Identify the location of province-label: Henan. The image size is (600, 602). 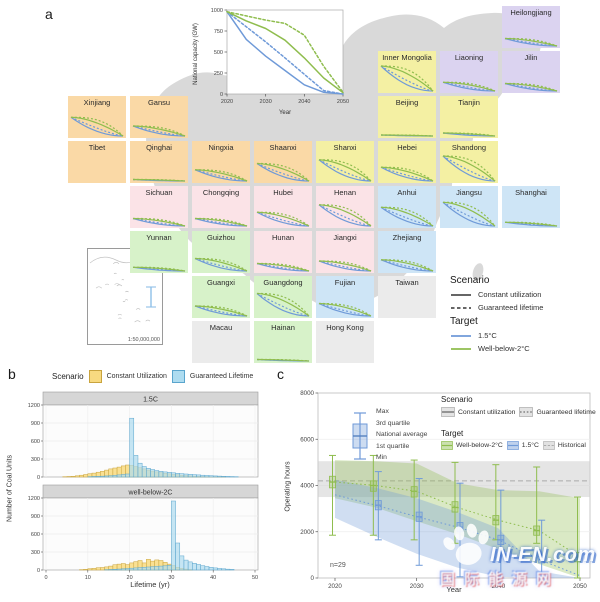
(345, 192).